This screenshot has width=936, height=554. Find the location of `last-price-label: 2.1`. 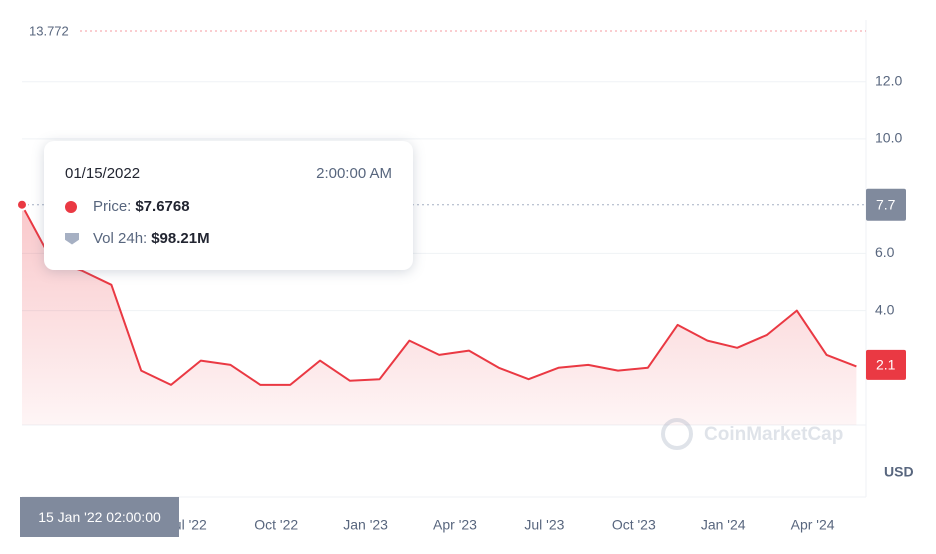

last-price-label: 2.1 is located at coordinates (886, 365).